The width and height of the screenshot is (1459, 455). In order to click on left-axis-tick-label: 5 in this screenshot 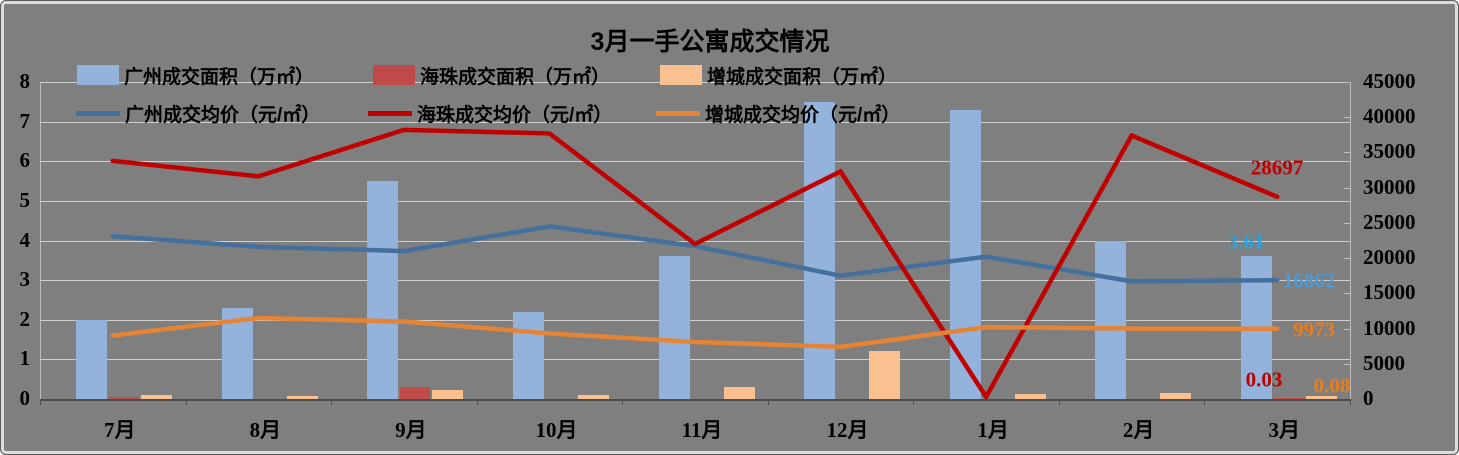, I will do `click(25, 199)`.